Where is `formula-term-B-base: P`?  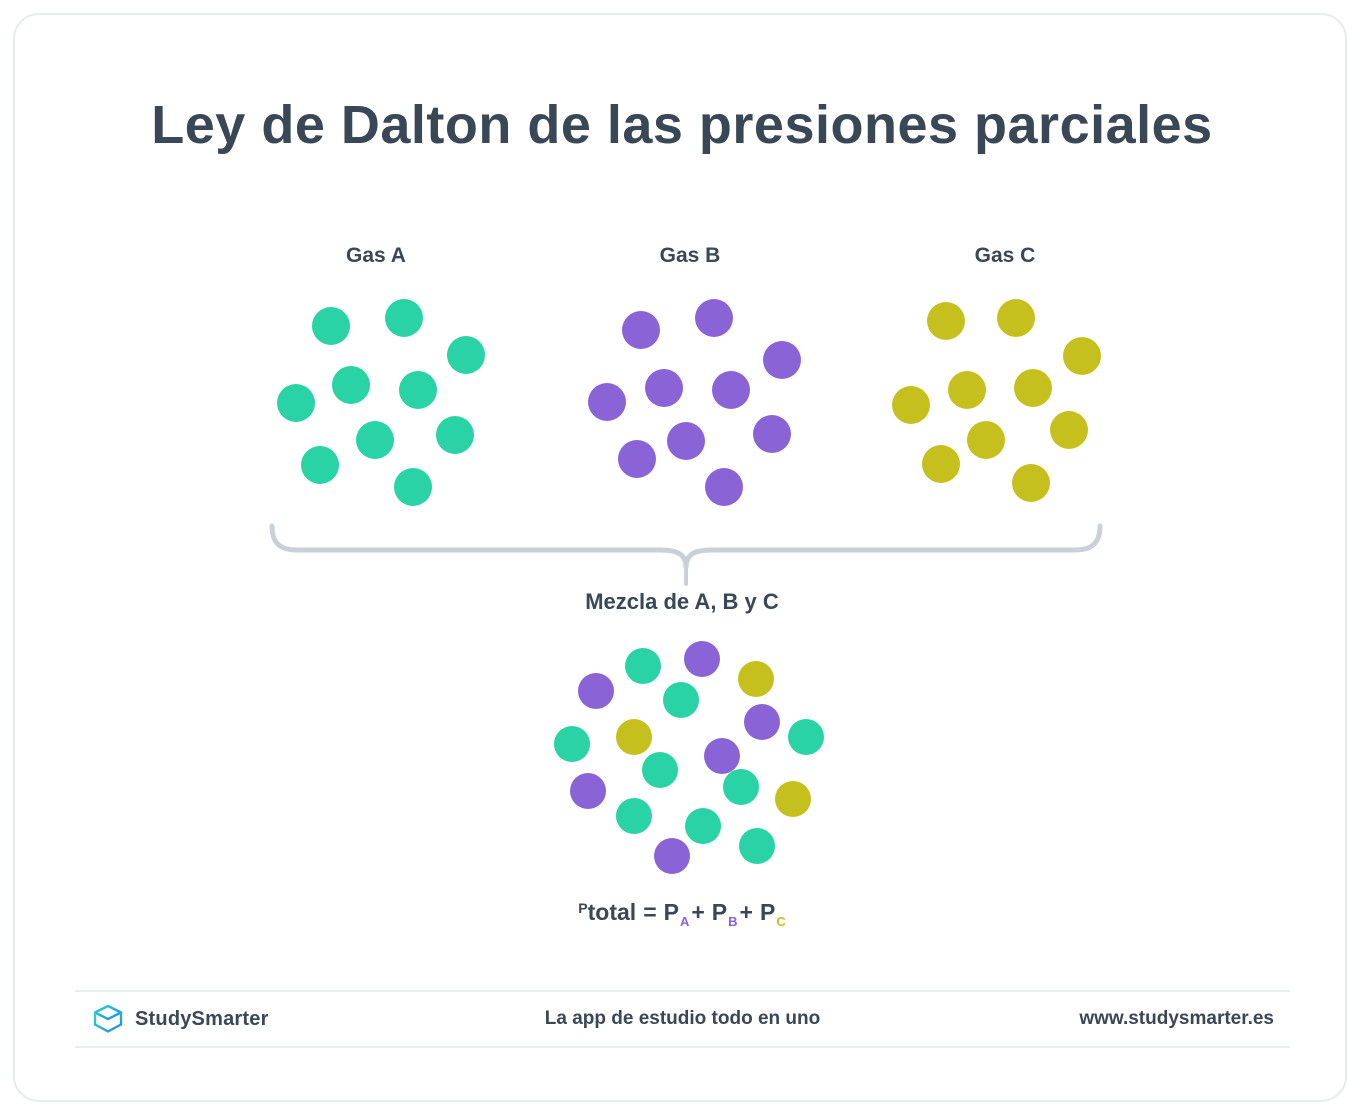
formula-term-B-base: P is located at coordinates (719, 912).